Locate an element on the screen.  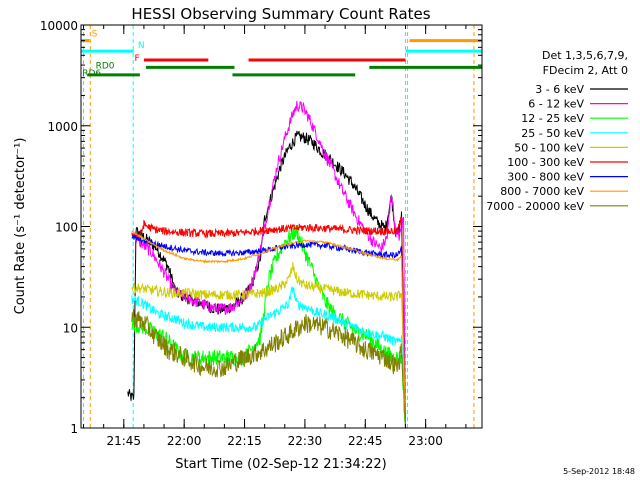
y-tick-label: 1000 is located at coordinates (62, 127).